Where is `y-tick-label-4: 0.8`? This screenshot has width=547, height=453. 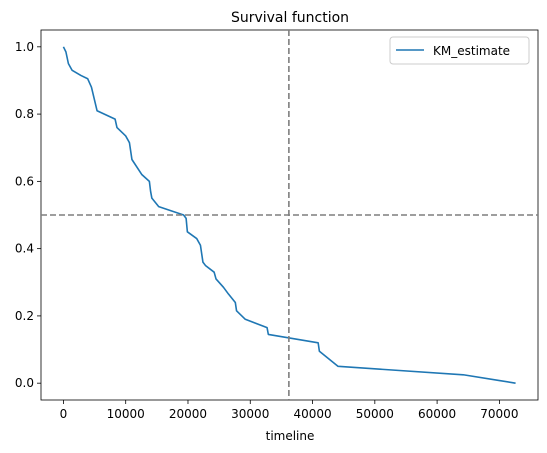
y-tick-label-4: 0.8 is located at coordinates (24, 114).